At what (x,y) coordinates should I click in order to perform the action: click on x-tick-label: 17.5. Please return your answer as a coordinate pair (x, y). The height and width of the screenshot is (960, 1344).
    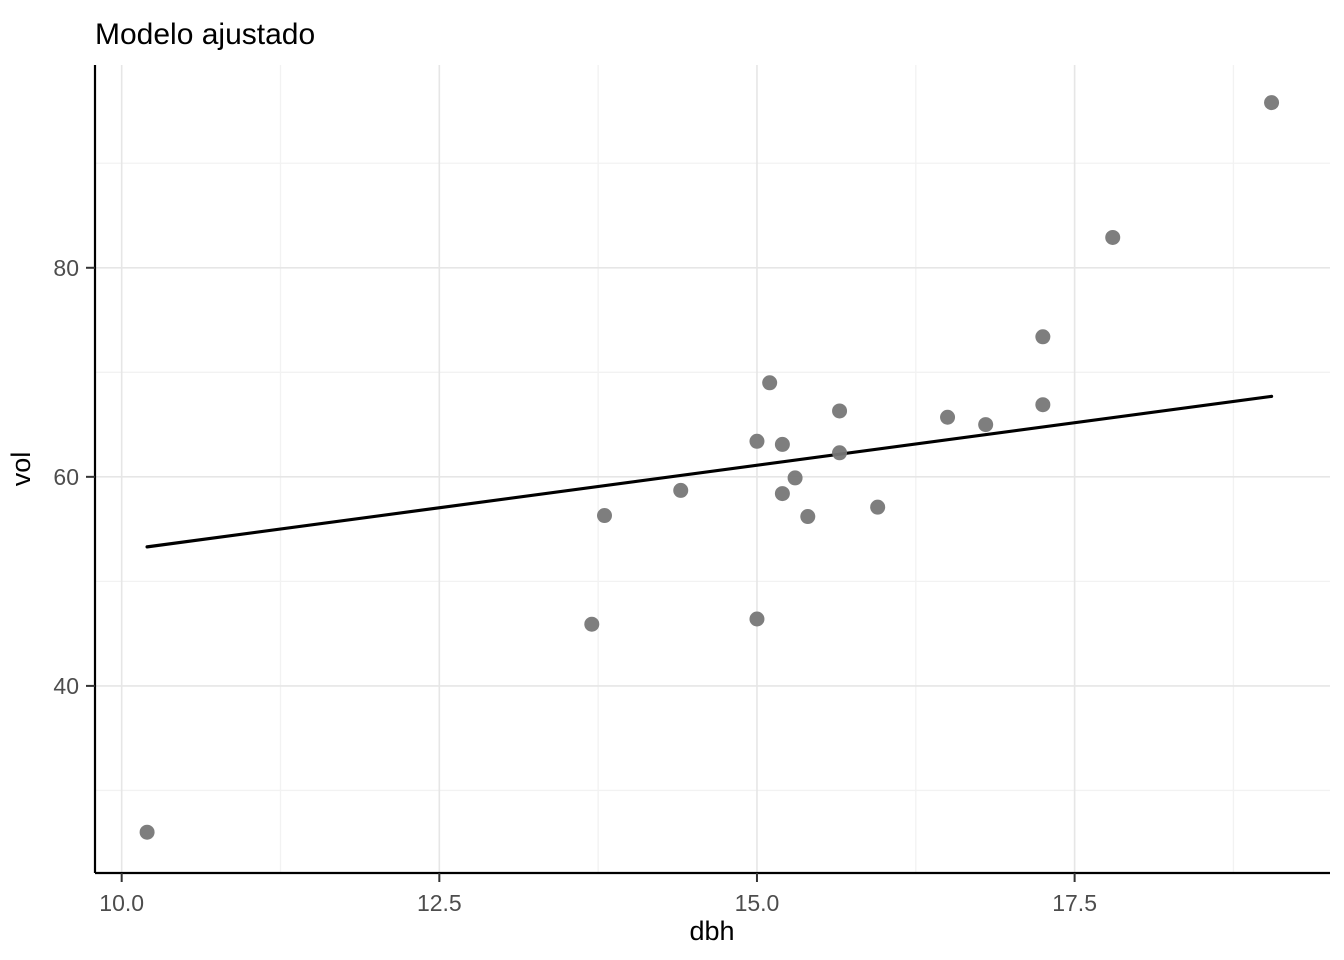
    Looking at the image, I should click on (1074, 903).